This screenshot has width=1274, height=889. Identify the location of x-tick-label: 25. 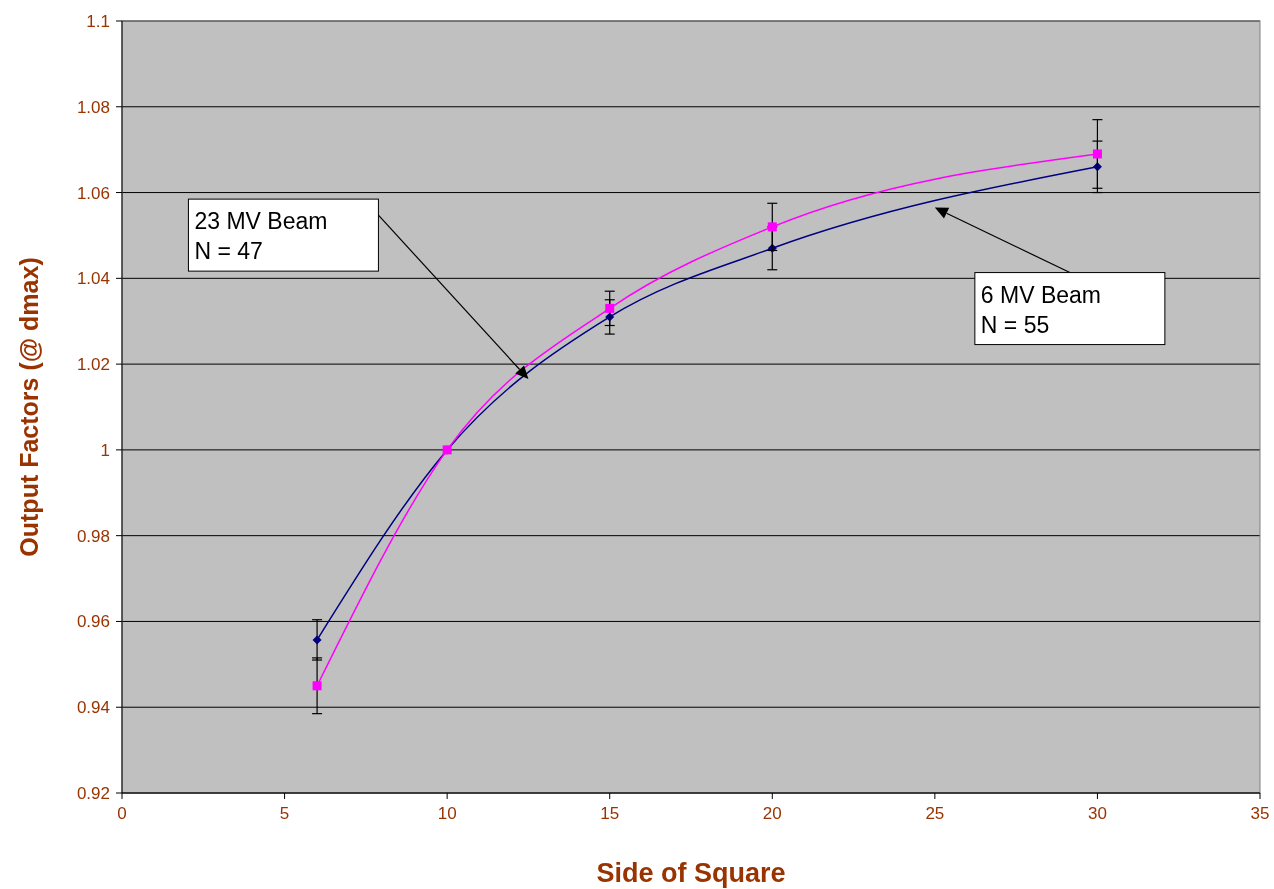
(935, 813).